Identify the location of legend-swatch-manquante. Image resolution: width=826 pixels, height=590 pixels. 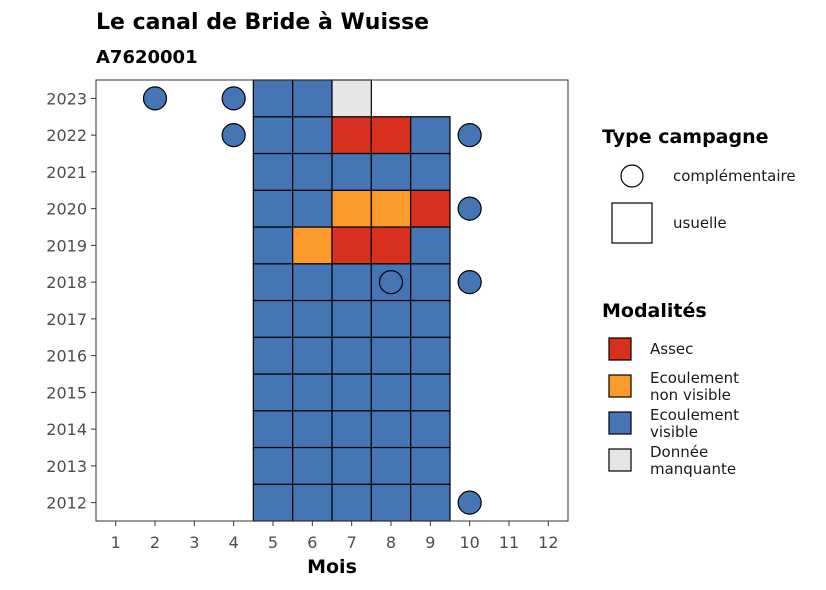
(620, 460).